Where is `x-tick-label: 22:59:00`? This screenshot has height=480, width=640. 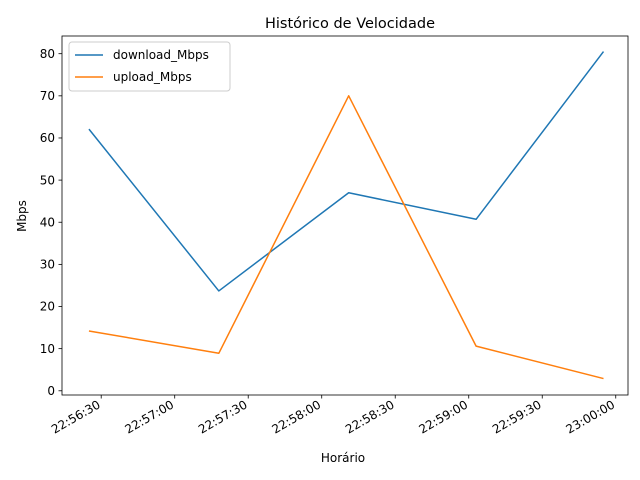 x-tick-label: 22:59:00 is located at coordinates (444, 416).